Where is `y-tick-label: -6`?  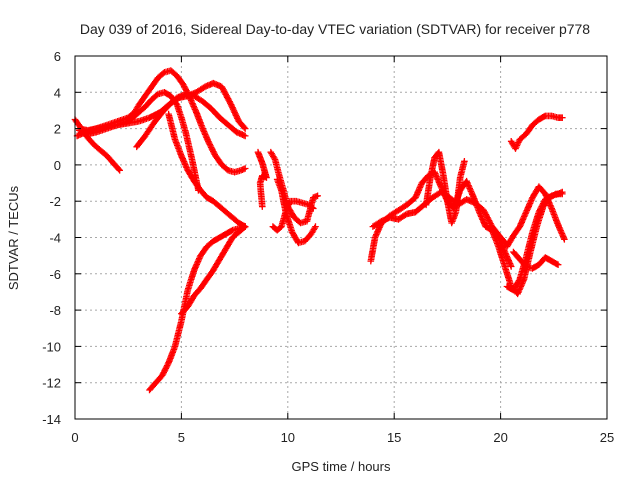
y-tick-label: -6 is located at coordinates (55, 274).